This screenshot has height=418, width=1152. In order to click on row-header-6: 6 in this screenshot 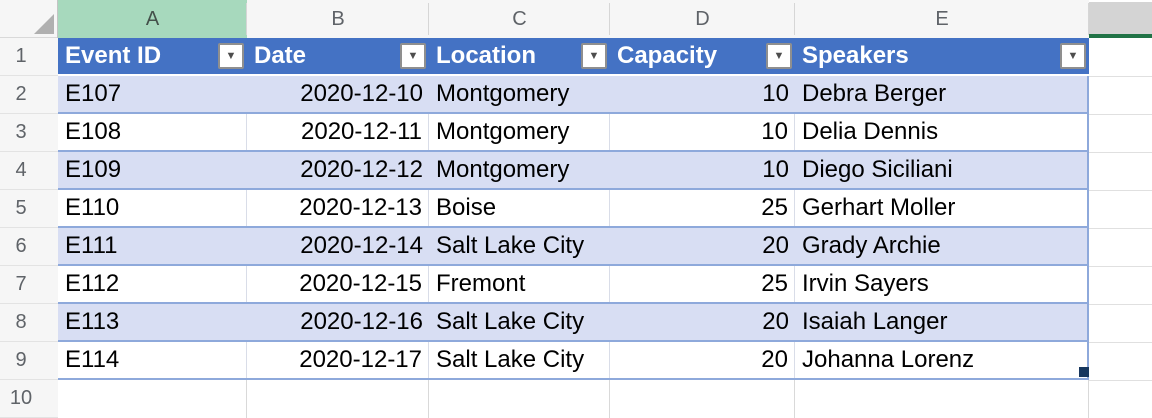, I will do `click(29, 247)`.